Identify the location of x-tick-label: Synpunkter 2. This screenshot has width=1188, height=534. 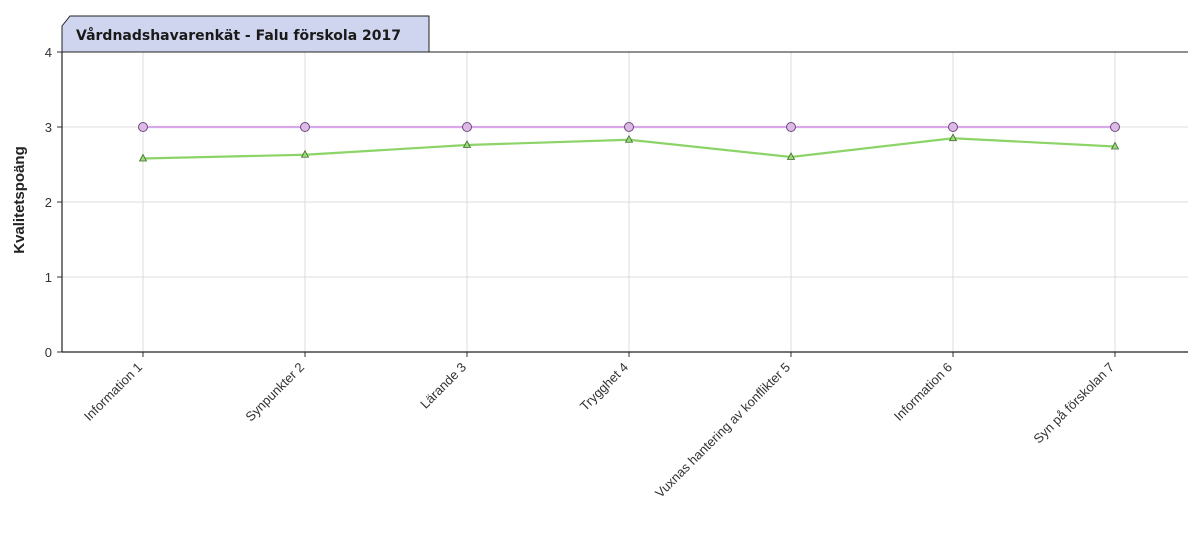
(274, 392).